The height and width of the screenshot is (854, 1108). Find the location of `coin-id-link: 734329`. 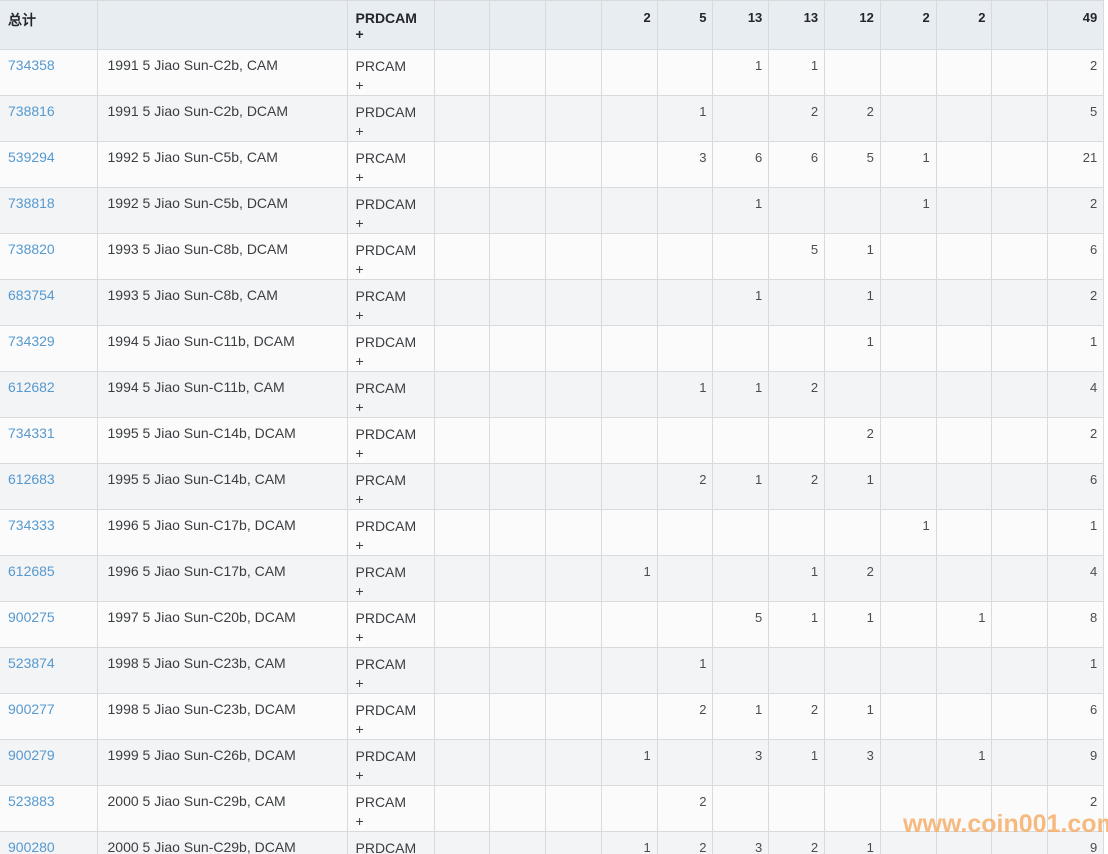

coin-id-link: 734329 is located at coordinates (31, 341).